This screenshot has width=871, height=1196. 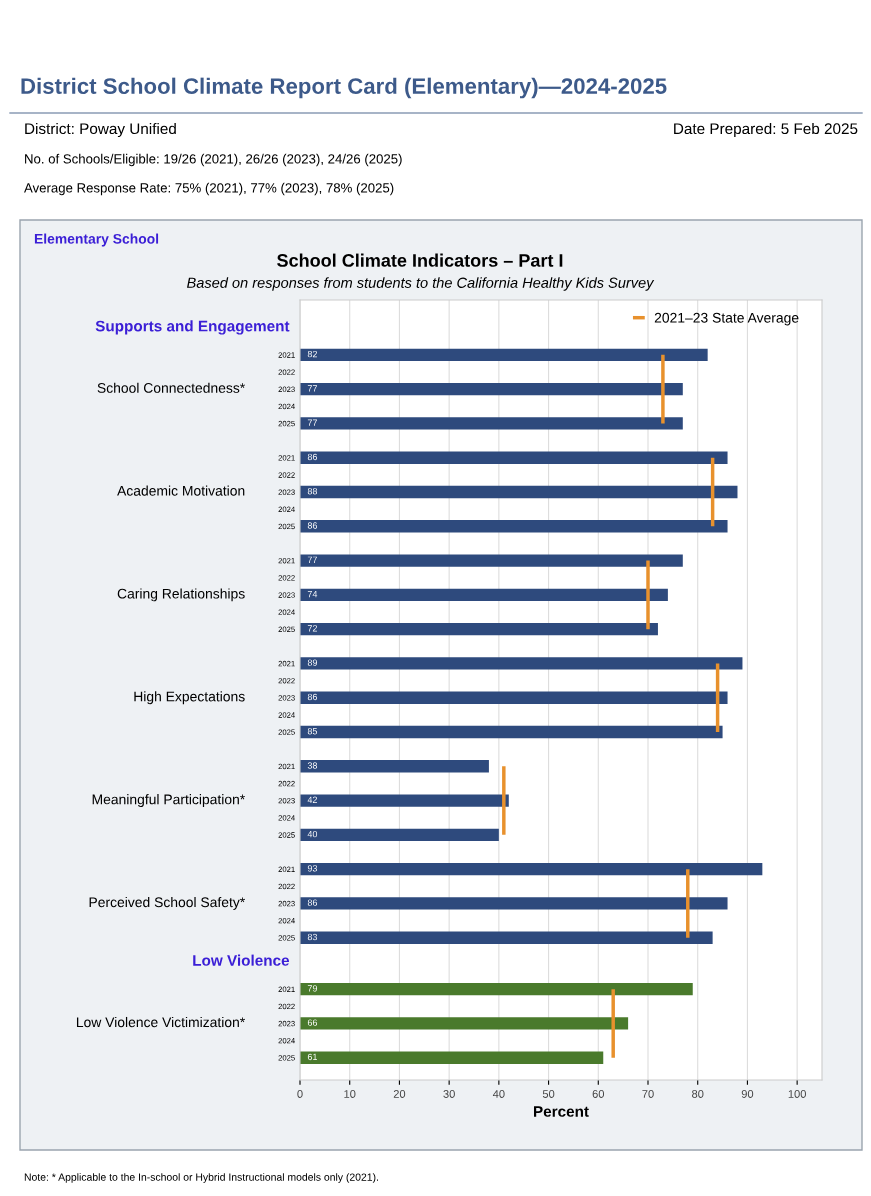 What do you see at coordinates (312, 354) in the screenshot?
I see `data-label: 82` at bounding box center [312, 354].